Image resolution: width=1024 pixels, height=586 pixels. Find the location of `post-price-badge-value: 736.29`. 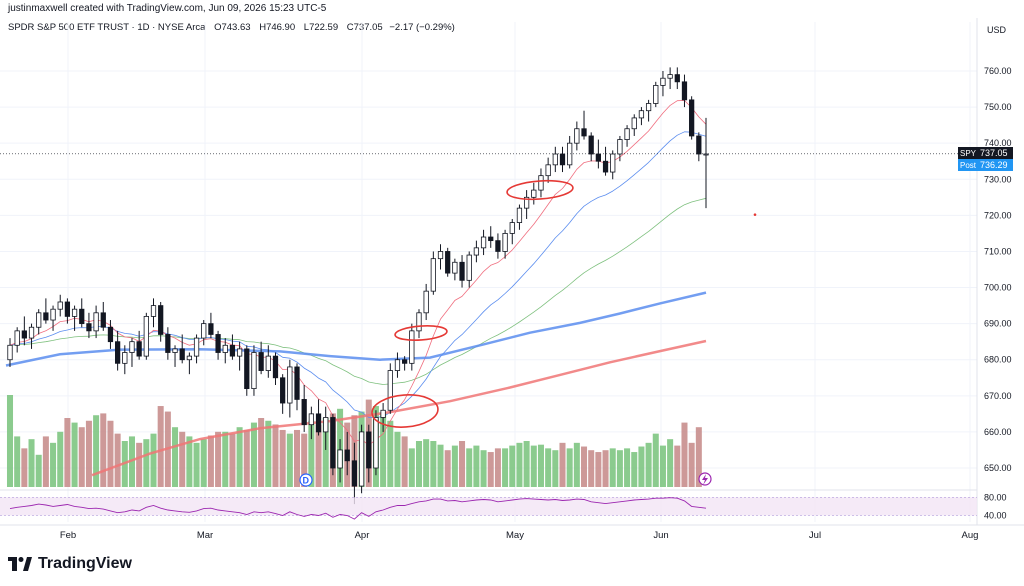

post-price-badge-value: 736.29 is located at coordinates (994, 165).